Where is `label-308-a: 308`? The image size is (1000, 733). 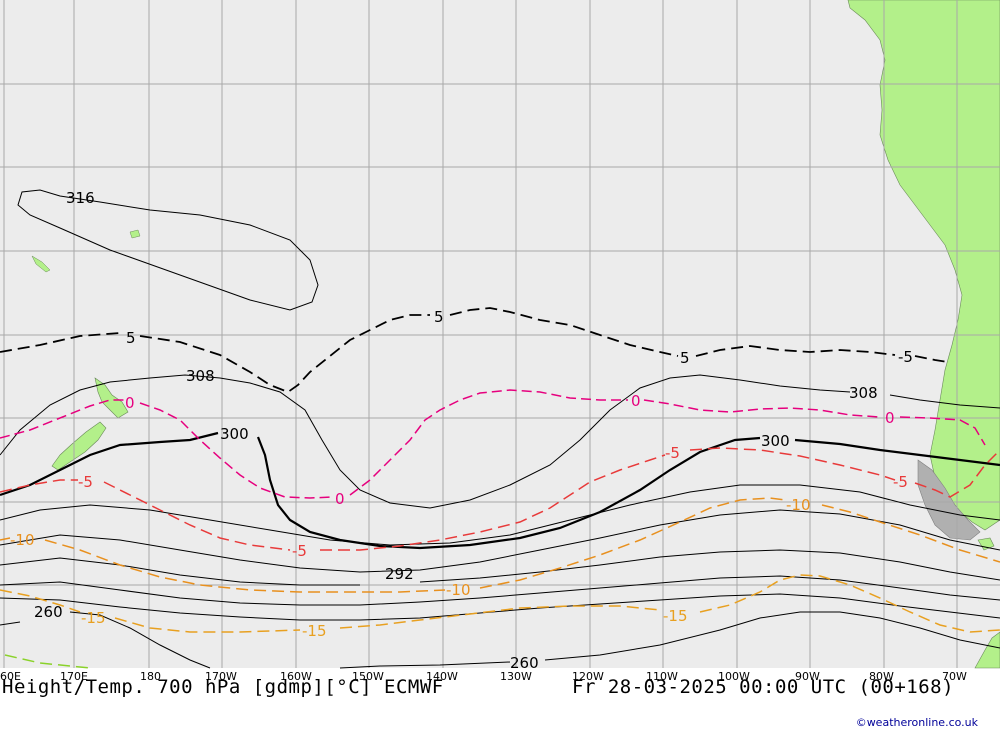 label-308-a: 308 is located at coordinates (200, 376).